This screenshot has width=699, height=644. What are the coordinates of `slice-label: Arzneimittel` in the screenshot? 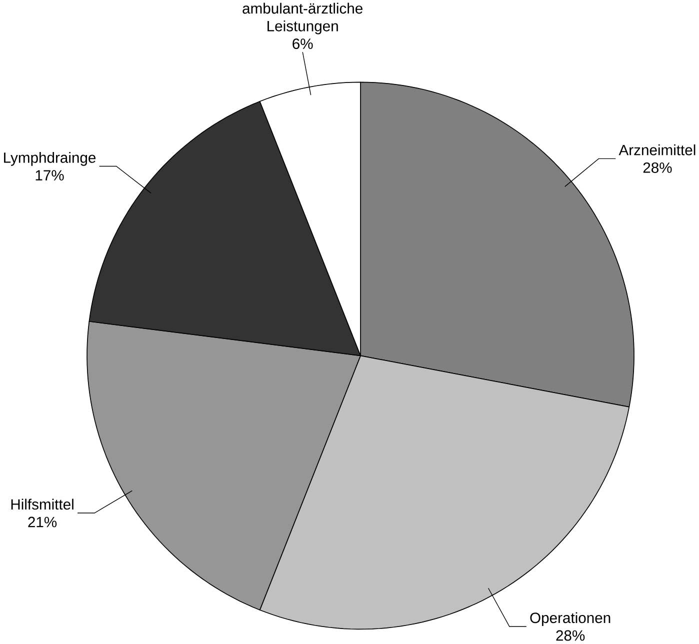 It's located at (657, 150).